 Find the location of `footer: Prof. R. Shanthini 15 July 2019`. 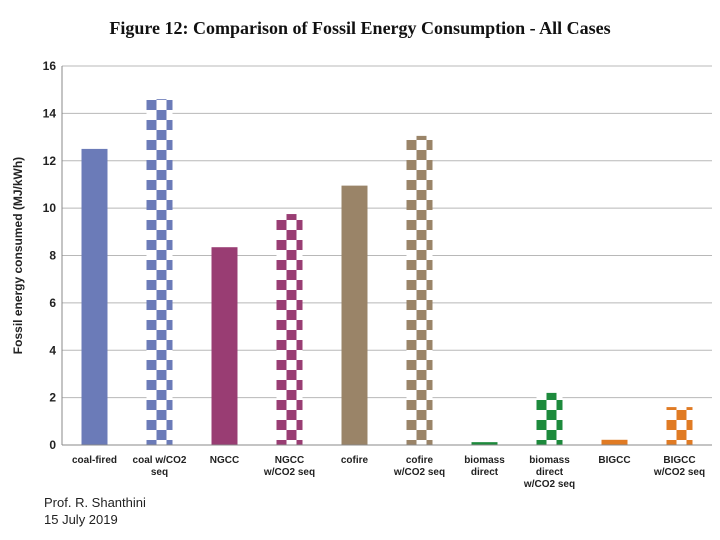

footer: Prof. R. Shanthini 15 July 2019 is located at coordinates (95, 511).